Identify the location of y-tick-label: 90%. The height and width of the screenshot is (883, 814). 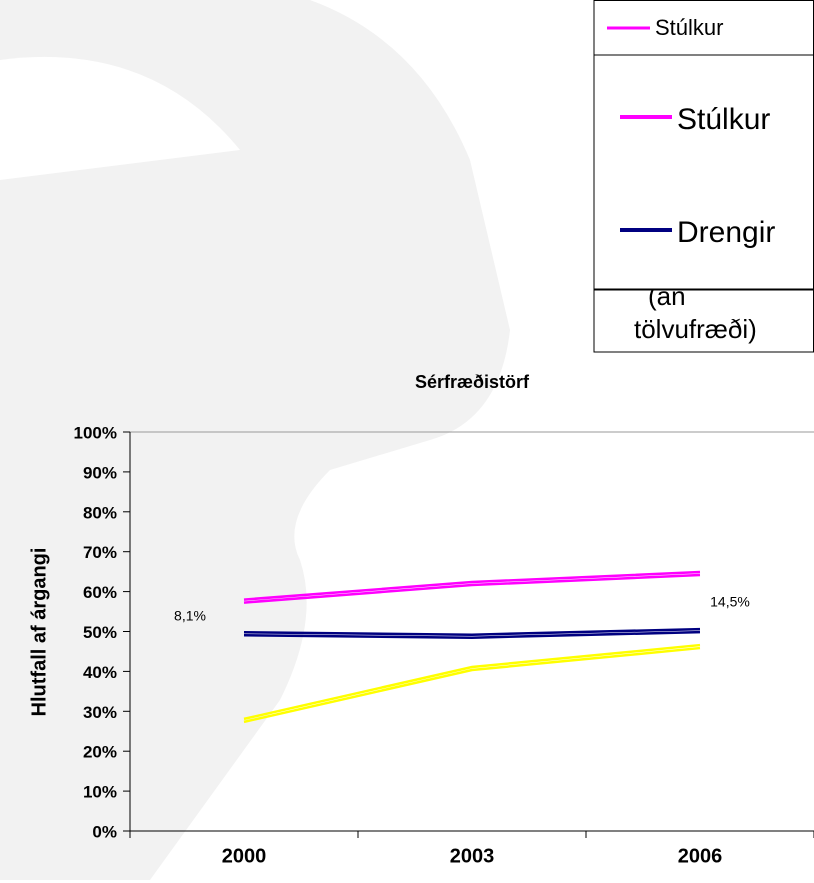
(100, 472).